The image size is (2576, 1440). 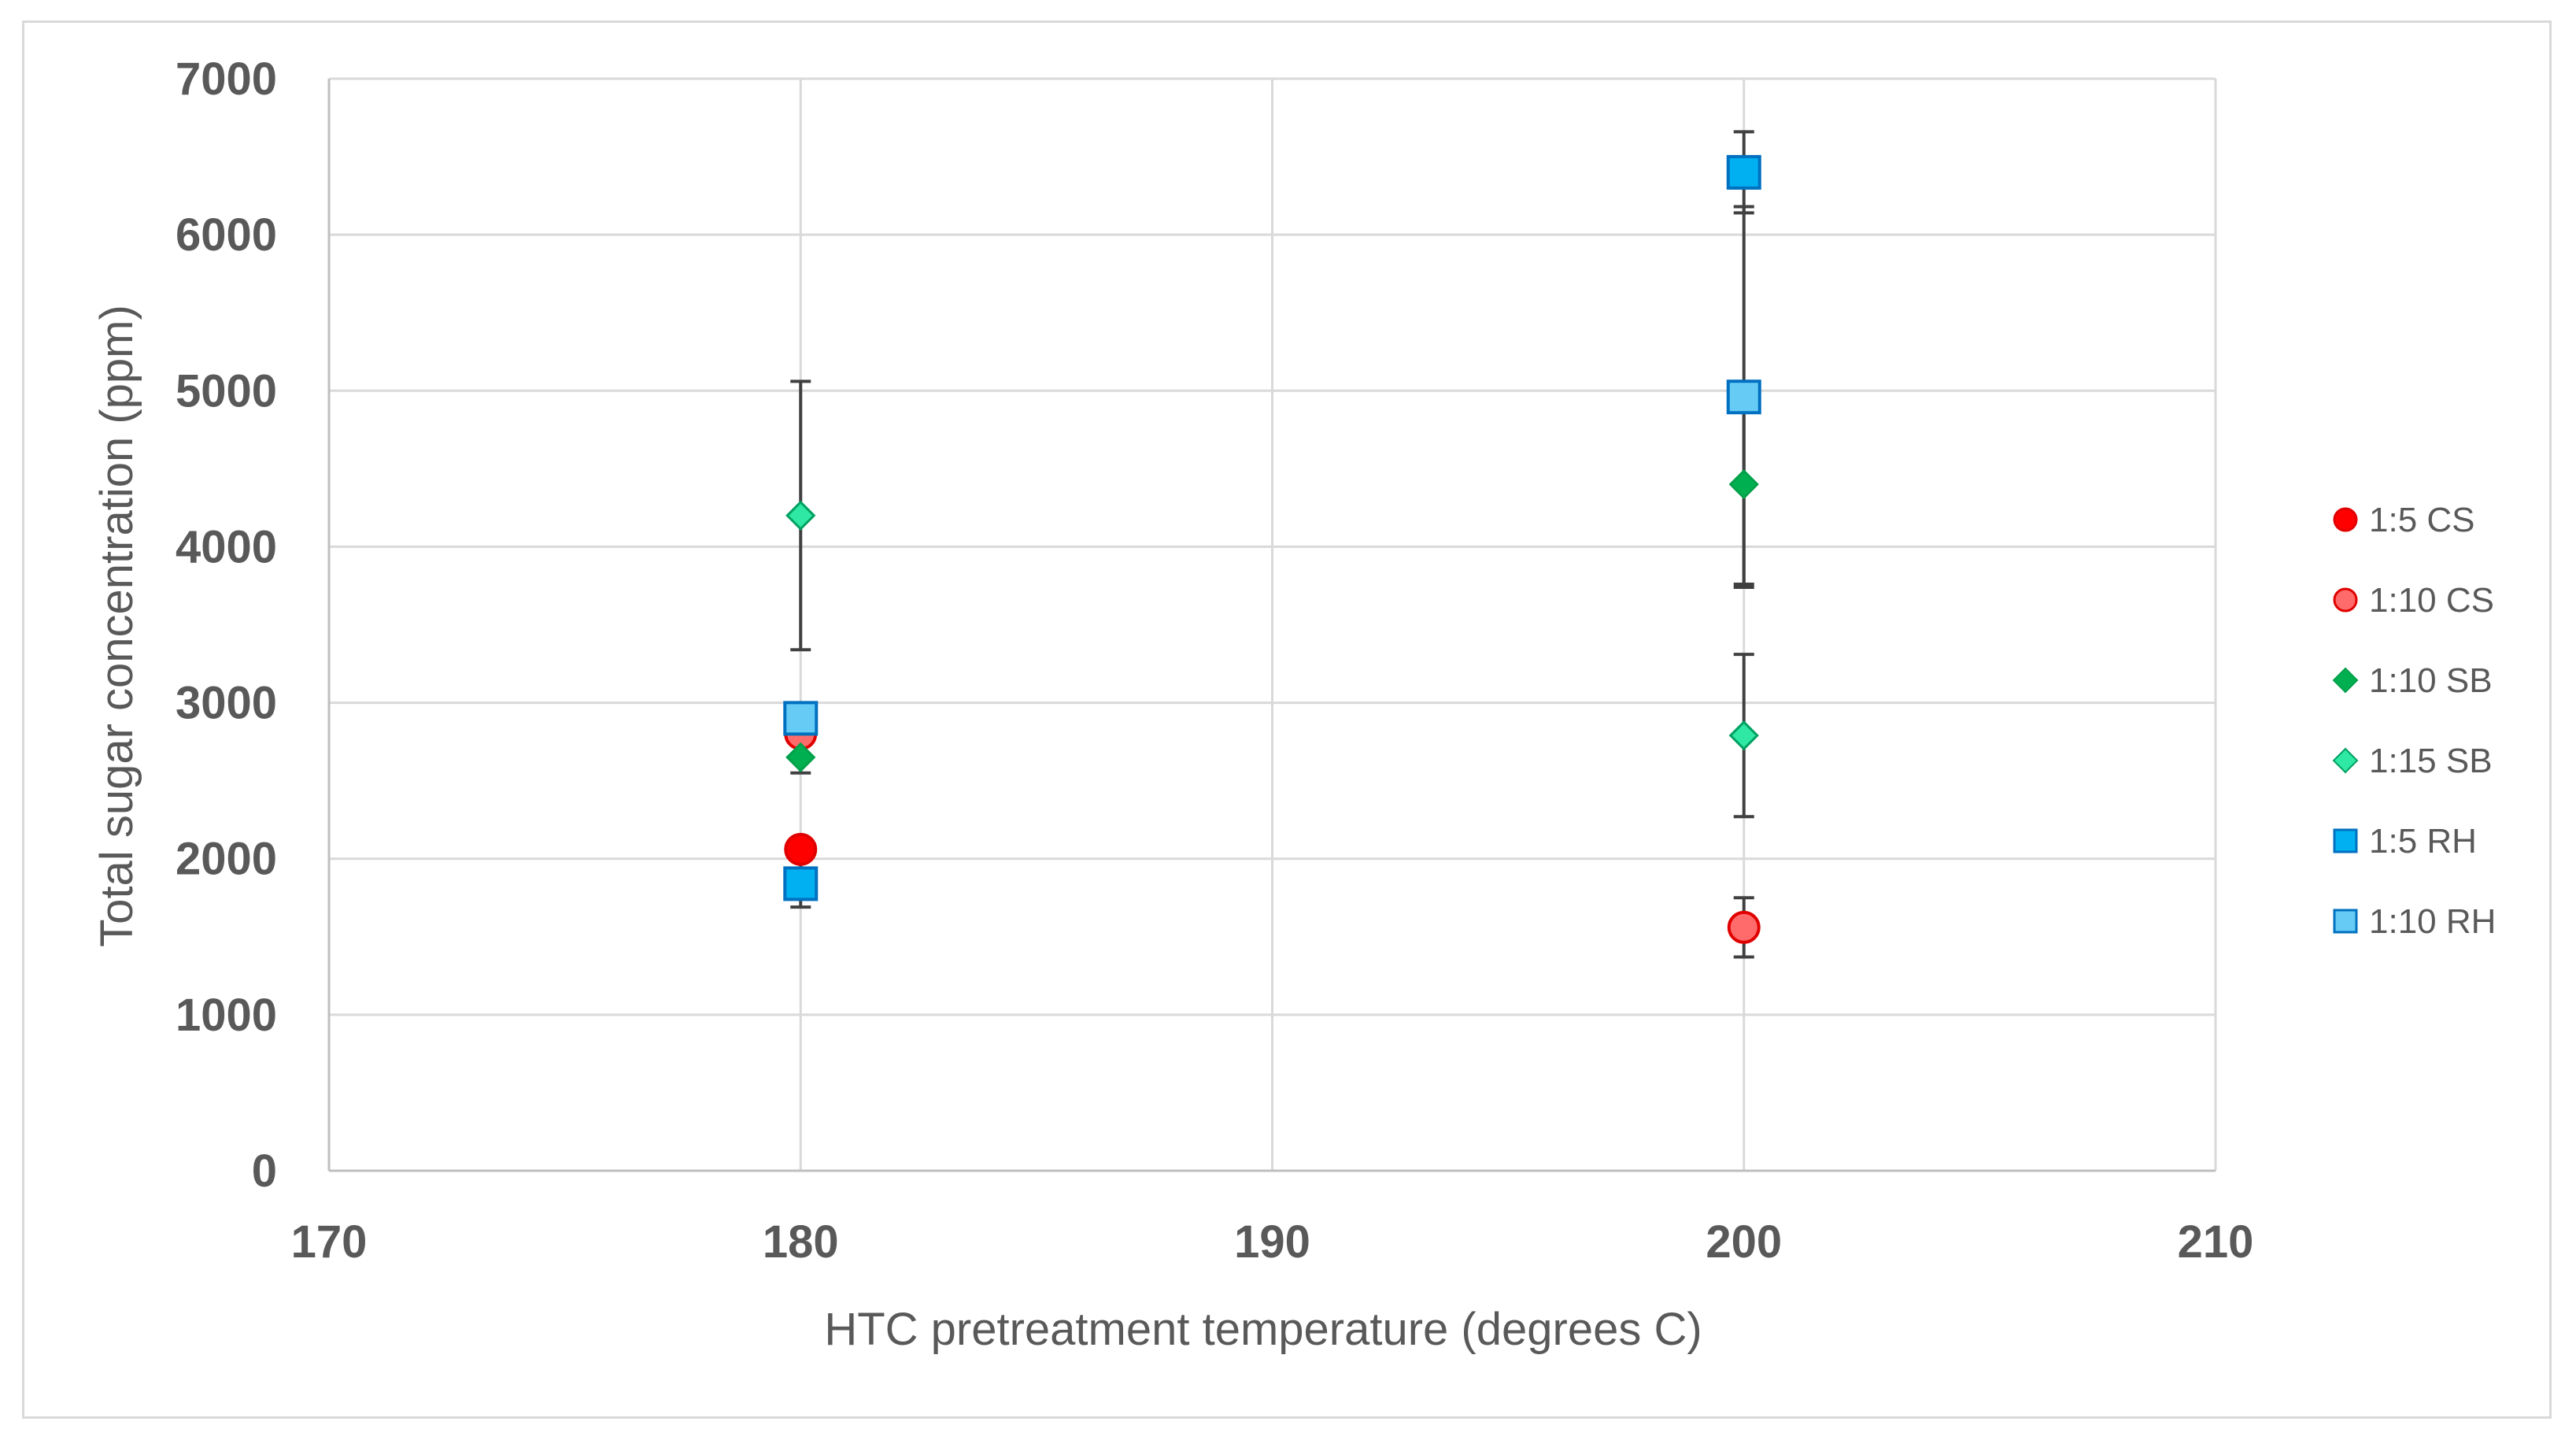 I want to click on legend: 1:5 CS 1:10 CS 1:10 SB 1:15 SB 1:5 RH 1:10 RH, so click(x=2414, y=721).